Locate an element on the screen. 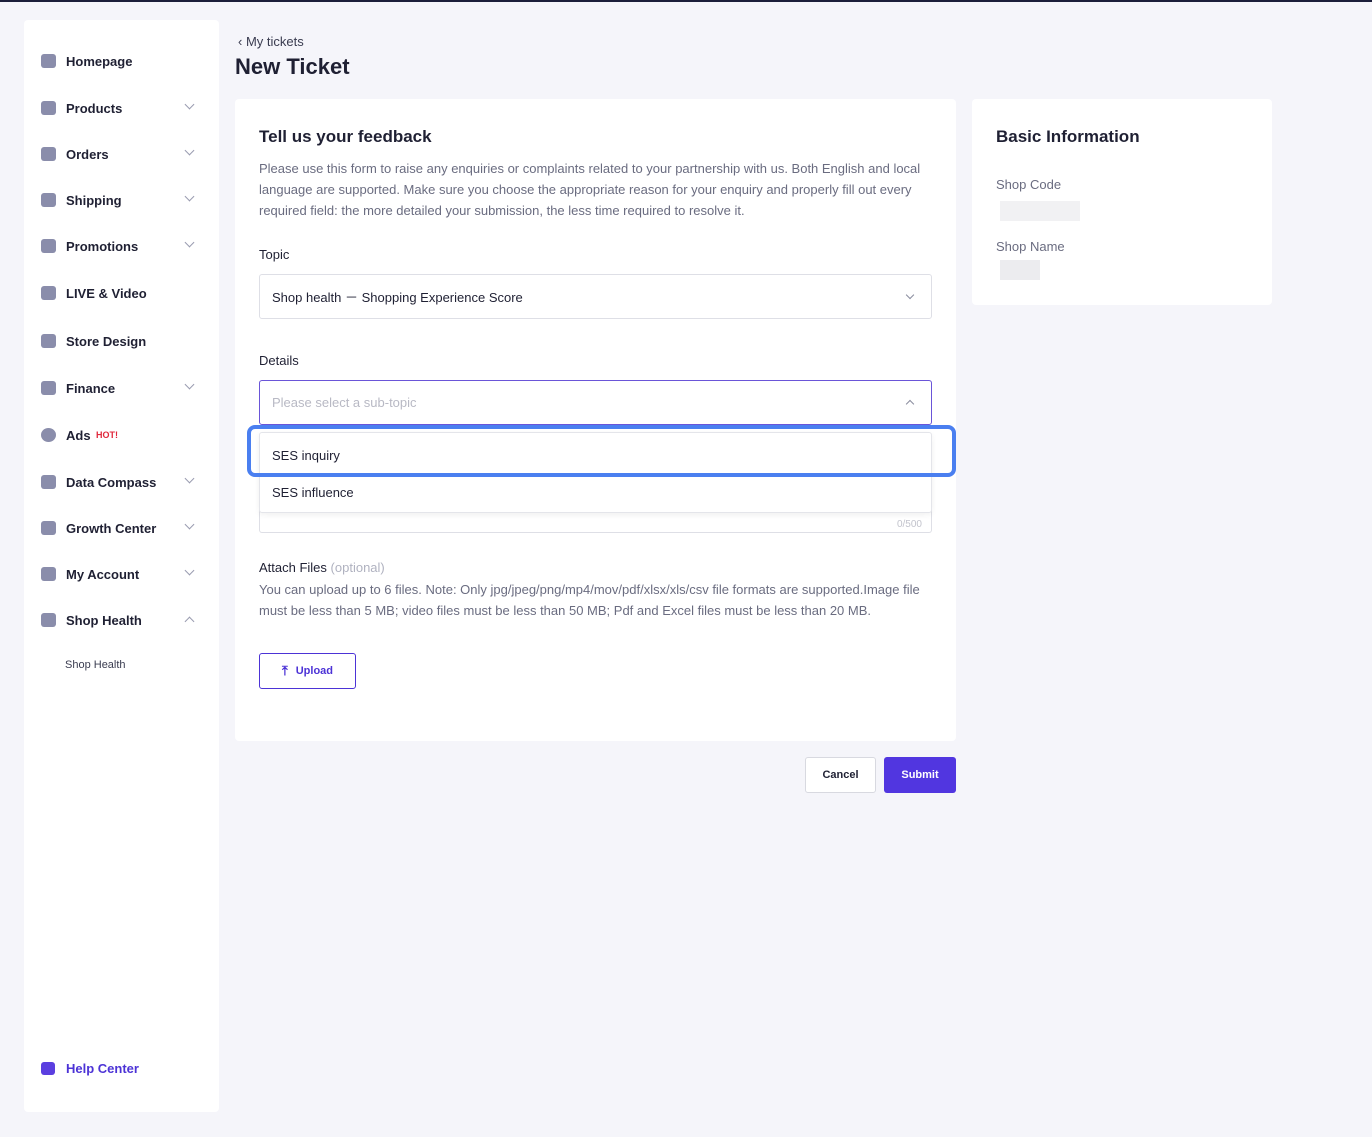  submit-button: Submit is located at coordinates (920, 775).